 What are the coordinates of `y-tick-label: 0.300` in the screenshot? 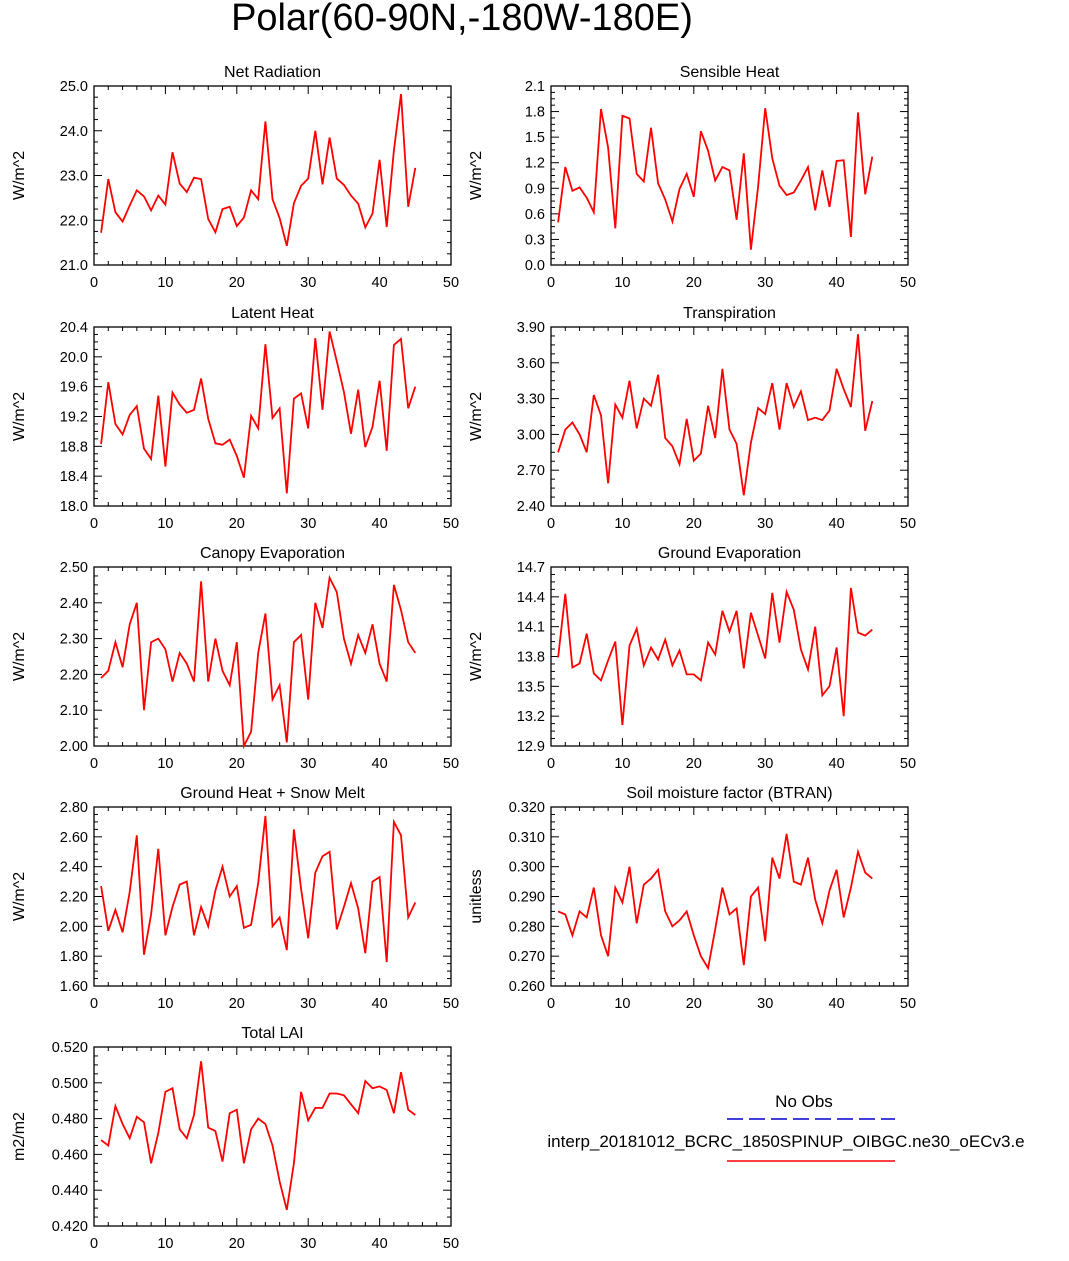 It's located at (527, 868).